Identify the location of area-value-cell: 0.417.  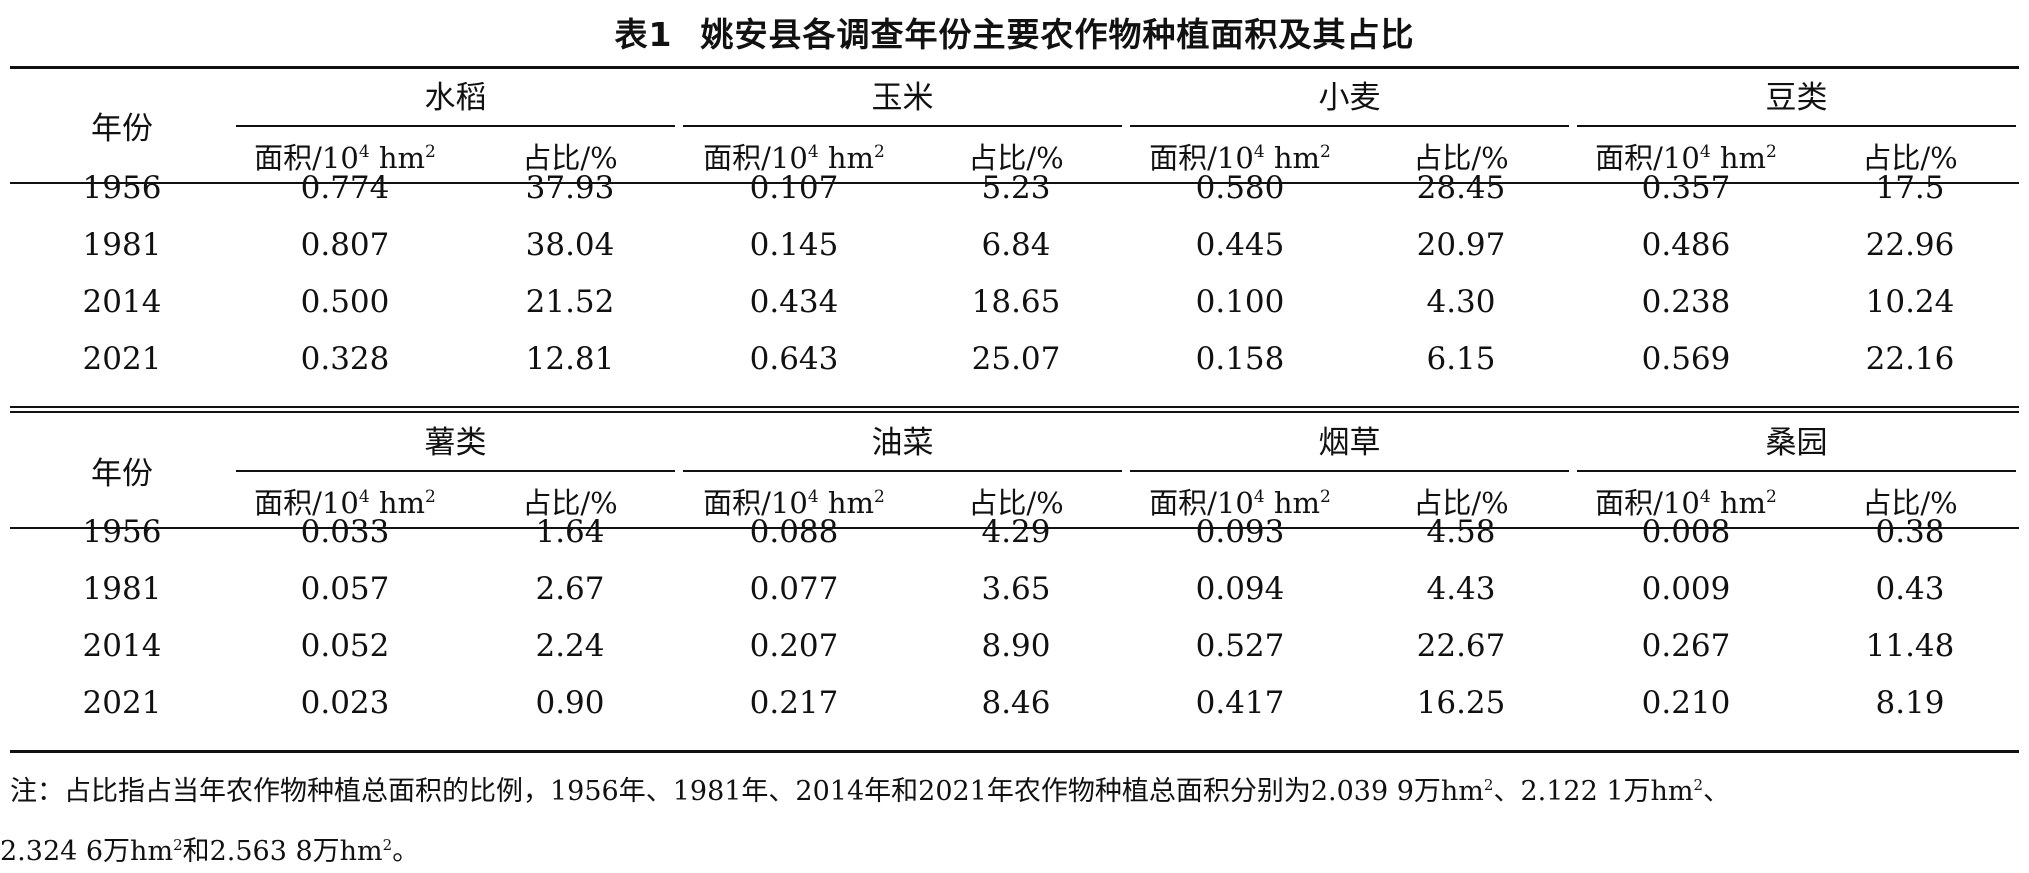
(1240, 703).